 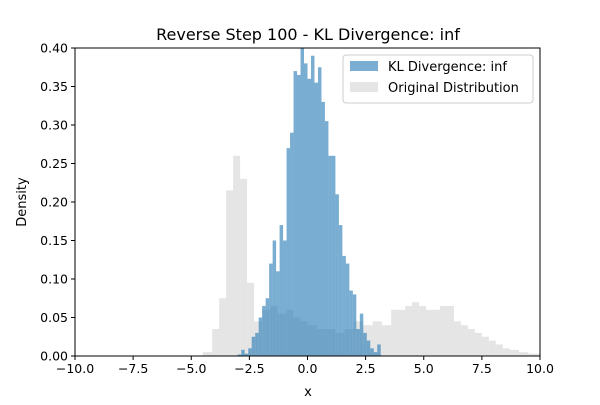 What do you see at coordinates (54, 202) in the screenshot?
I see `y-tick-label: 0.20` at bounding box center [54, 202].